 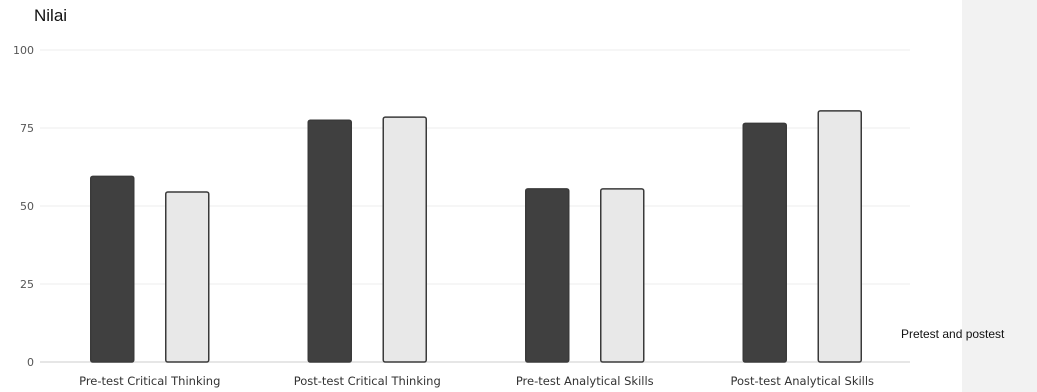 What do you see at coordinates (27, 206) in the screenshot?
I see `y-tick-label: 50` at bounding box center [27, 206].